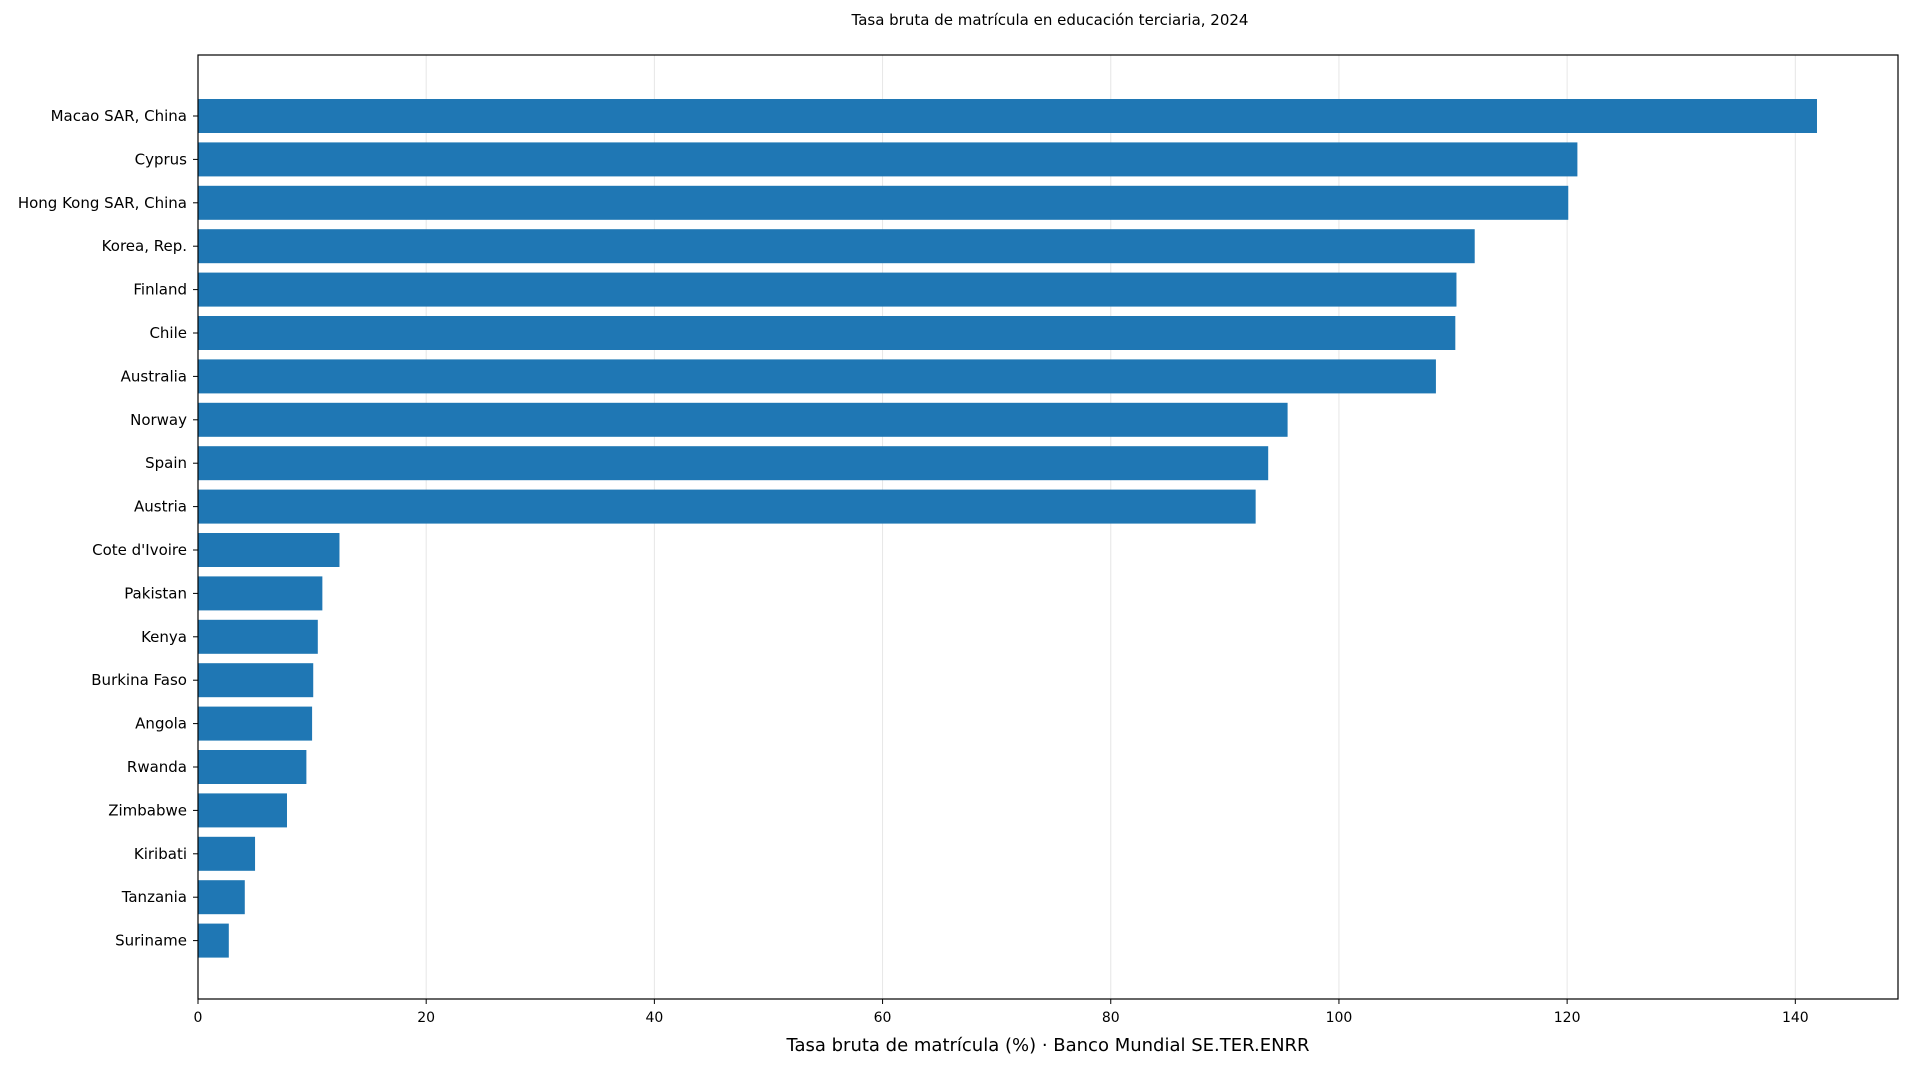  What do you see at coordinates (119, 116) in the screenshot?
I see `y-category-label: Macao SAR, China` at bounding box center [119, 116].